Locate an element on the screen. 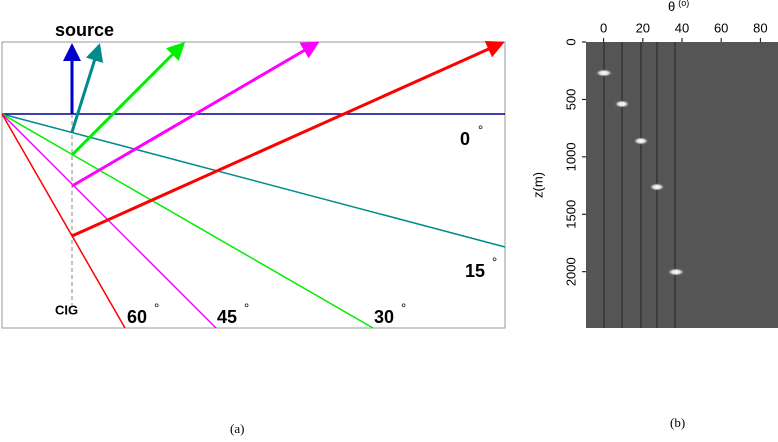  angle-label: 60 is located at coordinates (137, 317).